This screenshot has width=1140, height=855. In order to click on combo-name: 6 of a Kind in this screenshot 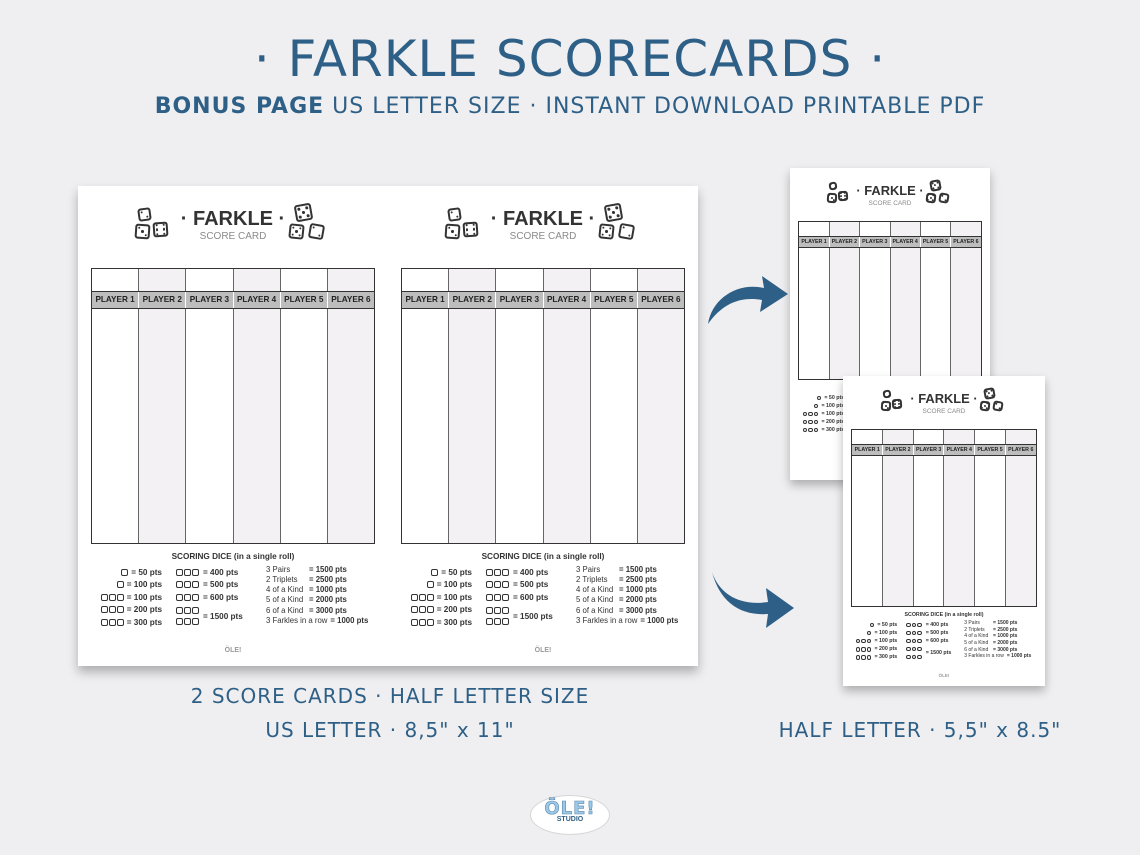, I will do `click(285, 610)`.